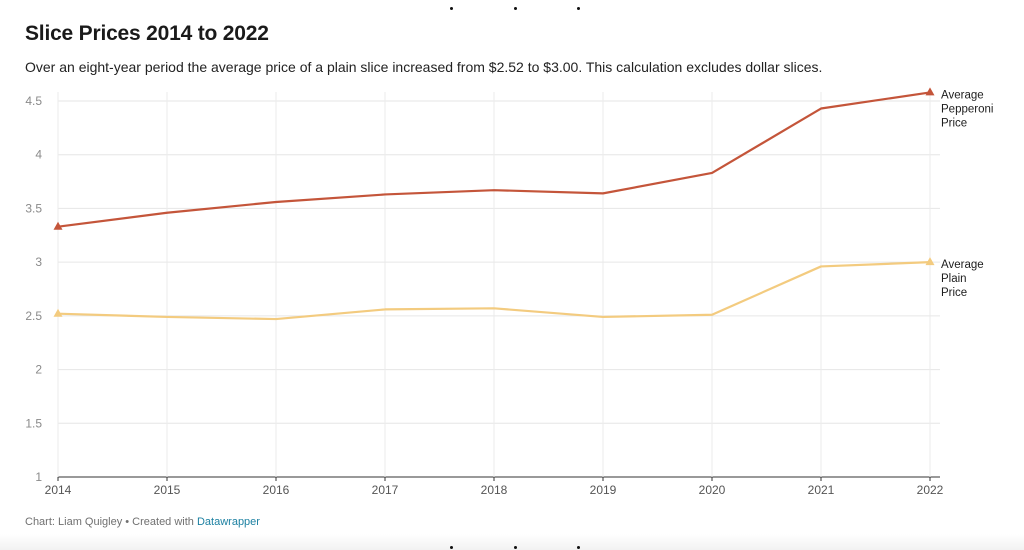 This screenshot has height=550, width=1024. What do you see at coordinates (33, 316) in the screenshot?
I see `y-tick-label: 2.5` at bounding box center [33, 316].